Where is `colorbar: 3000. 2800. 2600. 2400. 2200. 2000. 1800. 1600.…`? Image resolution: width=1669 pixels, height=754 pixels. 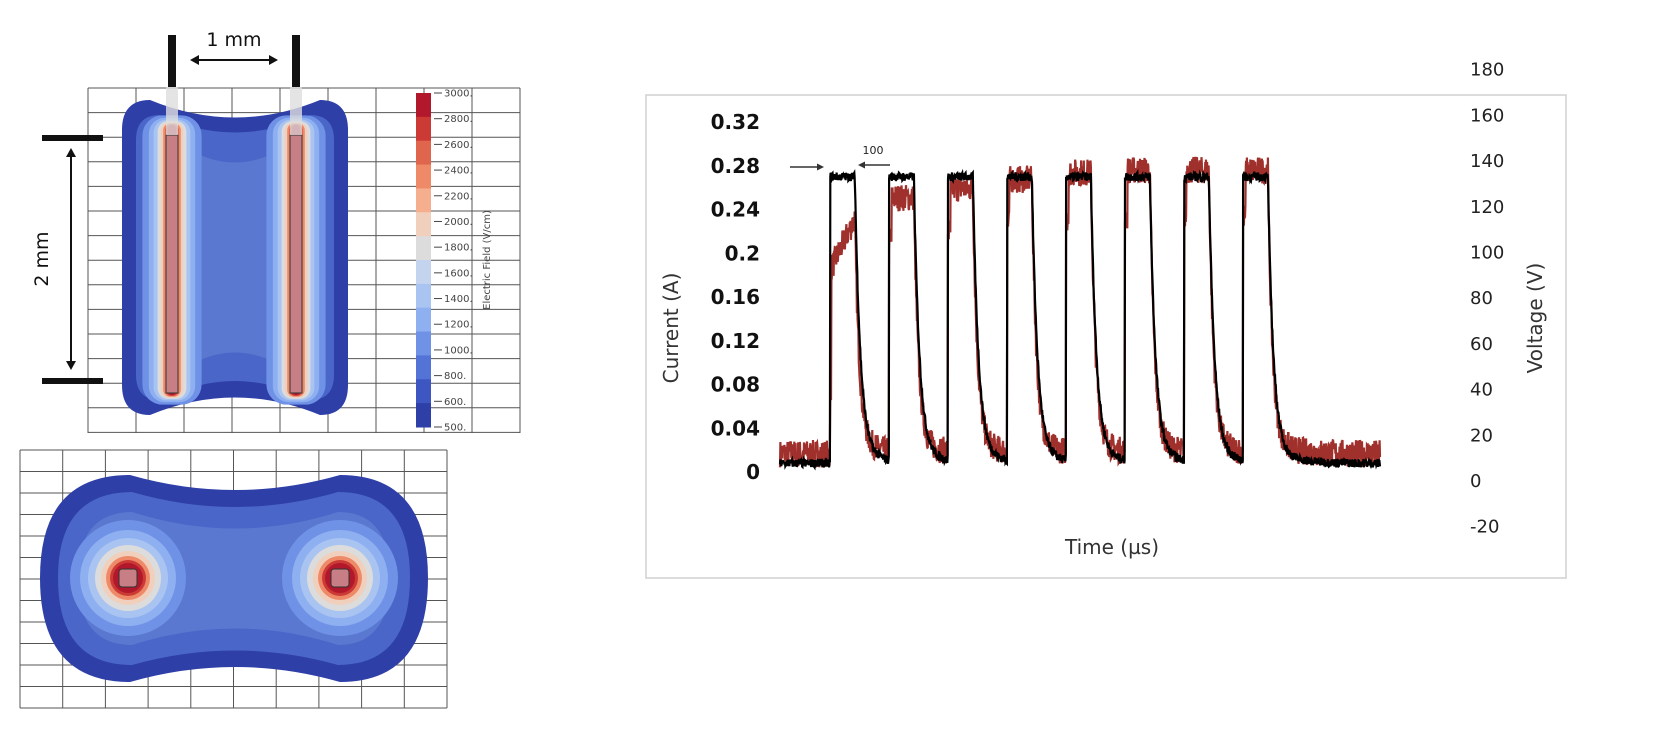
colorbar: 3000. 2800. 2600. 2400. 2200. 2000. 1800. 1600.… is located at coordinates (444, 261).